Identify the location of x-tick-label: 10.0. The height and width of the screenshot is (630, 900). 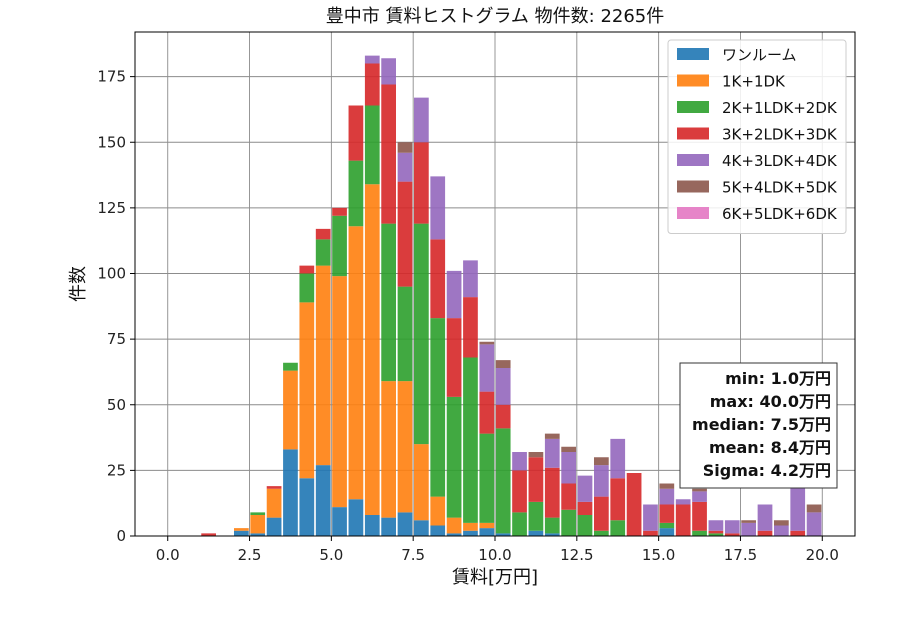
(494, 555).